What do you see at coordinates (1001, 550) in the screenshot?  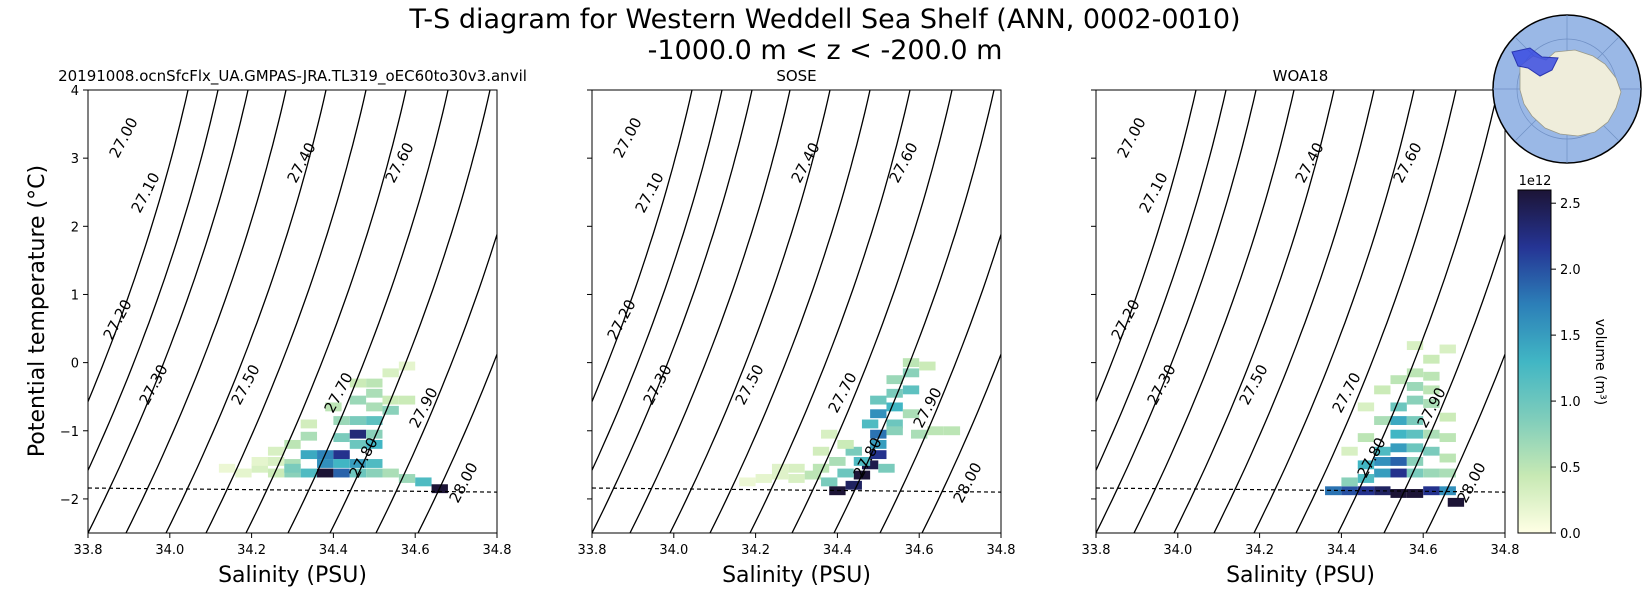 I see `x-tick-label: 34.8` at bounding box center [1001, 550].